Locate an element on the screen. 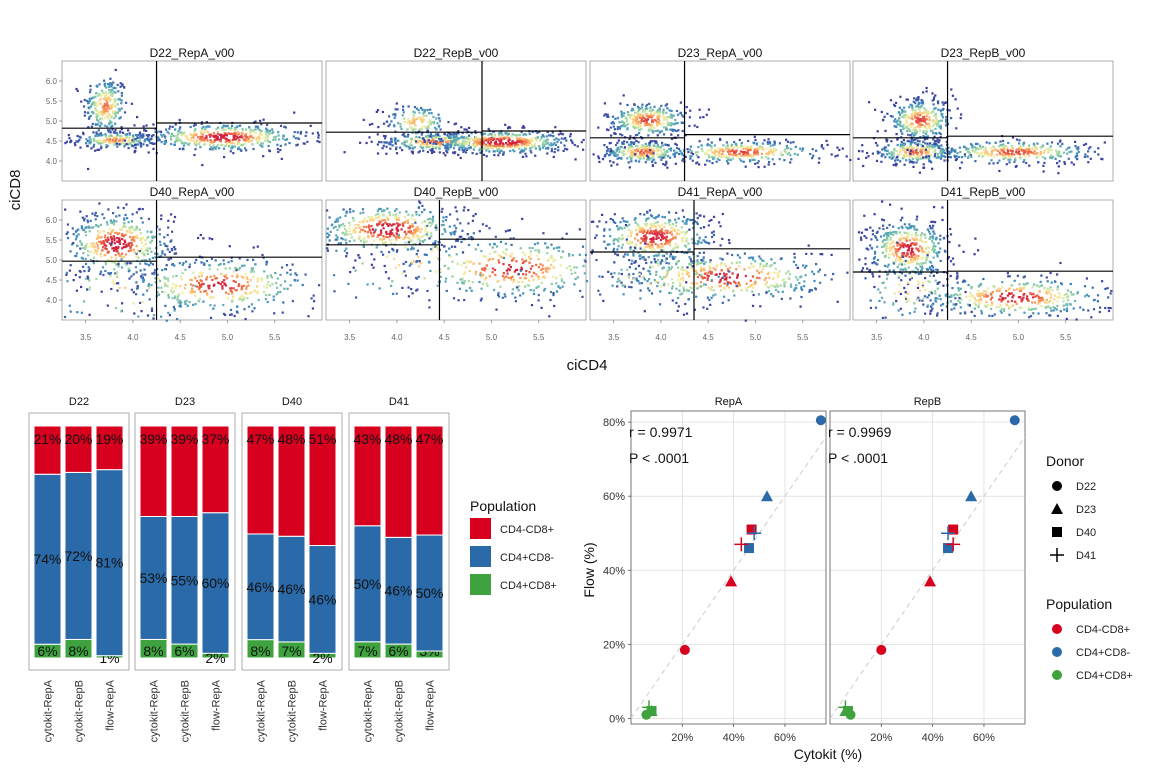 The height and width of the screenshot is (768, 1152). density-facet-title: D22_RepB_v00 is located at coordinates (456, 53).